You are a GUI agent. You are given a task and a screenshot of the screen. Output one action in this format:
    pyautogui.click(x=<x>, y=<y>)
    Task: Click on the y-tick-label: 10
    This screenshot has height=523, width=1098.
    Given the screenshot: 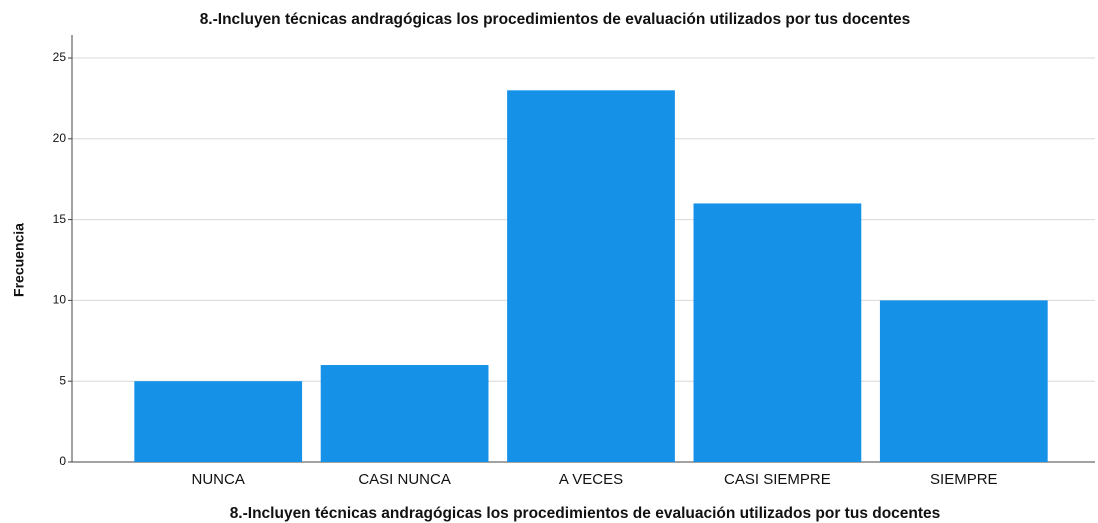 What is the action you would take?
    pyautogui.click(x=60, y=300)
    